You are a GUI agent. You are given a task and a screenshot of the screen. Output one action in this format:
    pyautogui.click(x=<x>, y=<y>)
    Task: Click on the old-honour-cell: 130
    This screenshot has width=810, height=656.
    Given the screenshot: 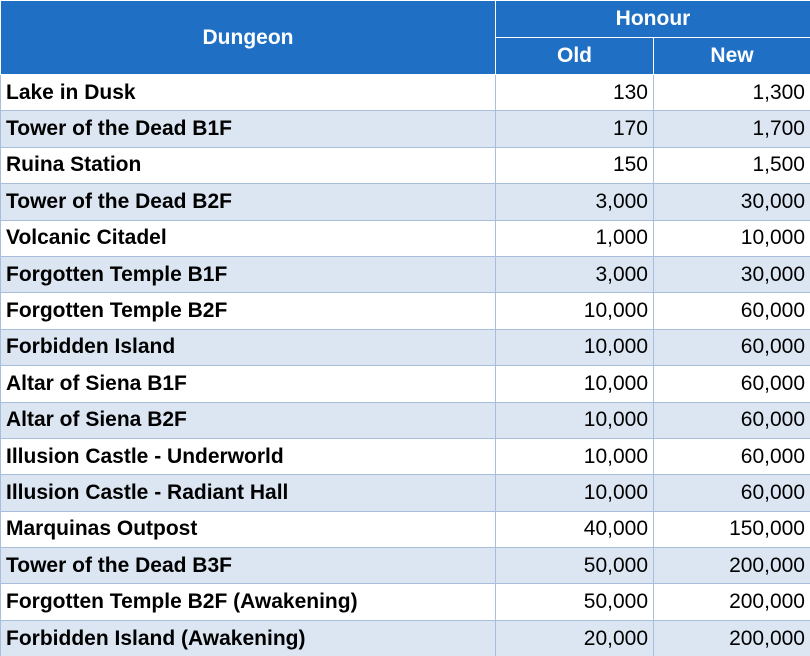 What is the action you would take?
    pyautogui.click(x=574, y=92)
    